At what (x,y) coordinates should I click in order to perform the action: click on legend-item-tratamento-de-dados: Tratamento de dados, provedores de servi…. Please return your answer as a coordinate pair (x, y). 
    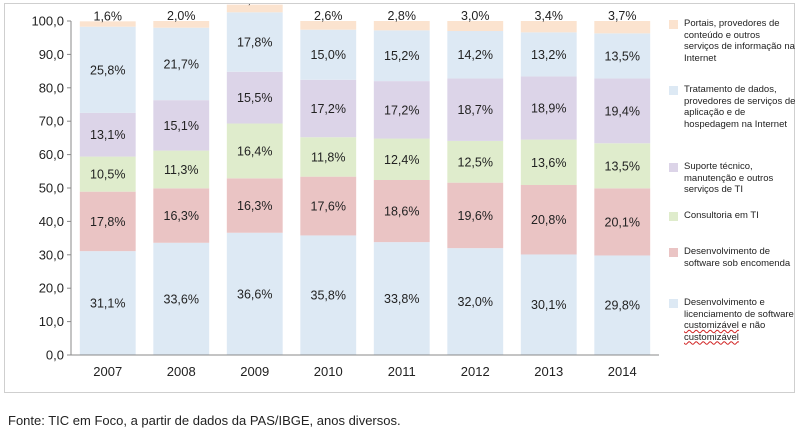
    Looking at the image, I should click on (733, 107).